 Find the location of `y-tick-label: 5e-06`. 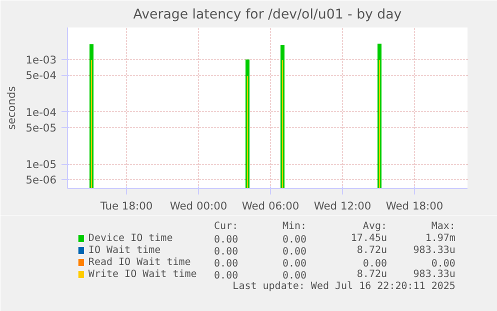

y-tick-label: 5e-06 is located at coordinates (41, 180).